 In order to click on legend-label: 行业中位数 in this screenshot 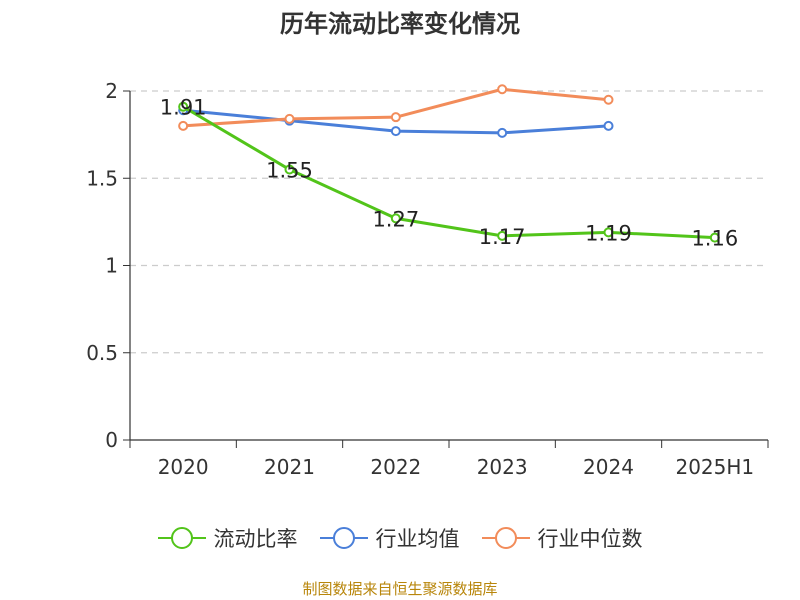, I will do `click(590, 539)`.